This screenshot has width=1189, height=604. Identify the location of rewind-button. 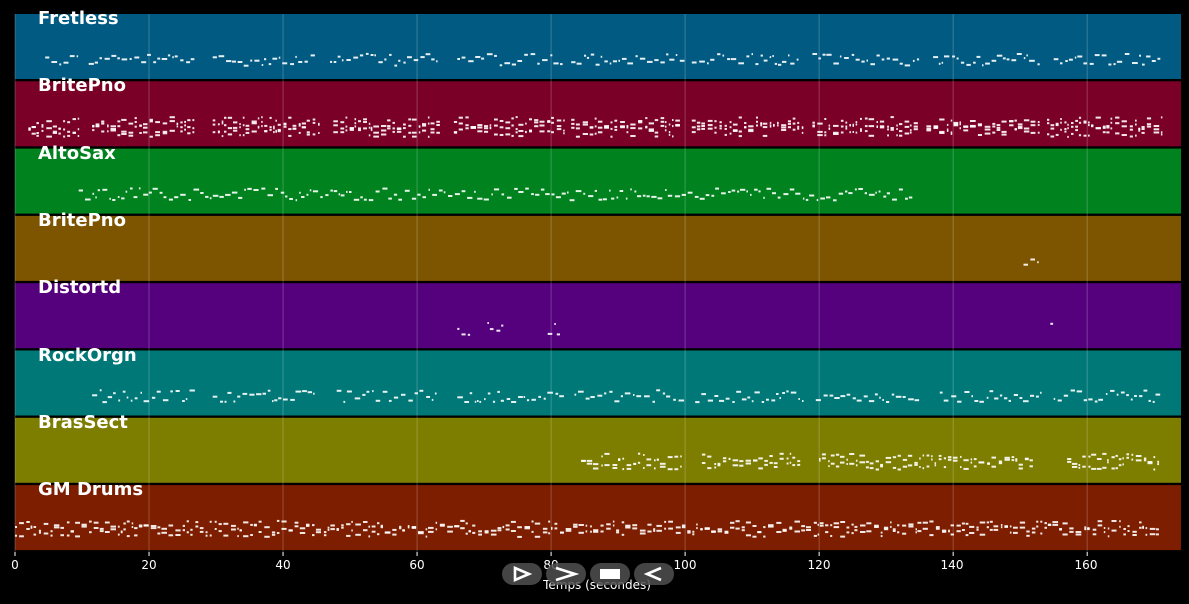
(654, 574).